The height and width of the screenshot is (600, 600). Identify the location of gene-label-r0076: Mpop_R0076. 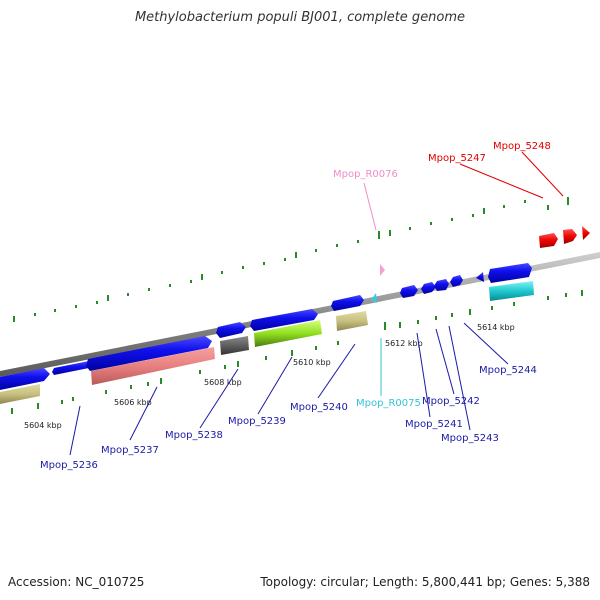
(365, 174).